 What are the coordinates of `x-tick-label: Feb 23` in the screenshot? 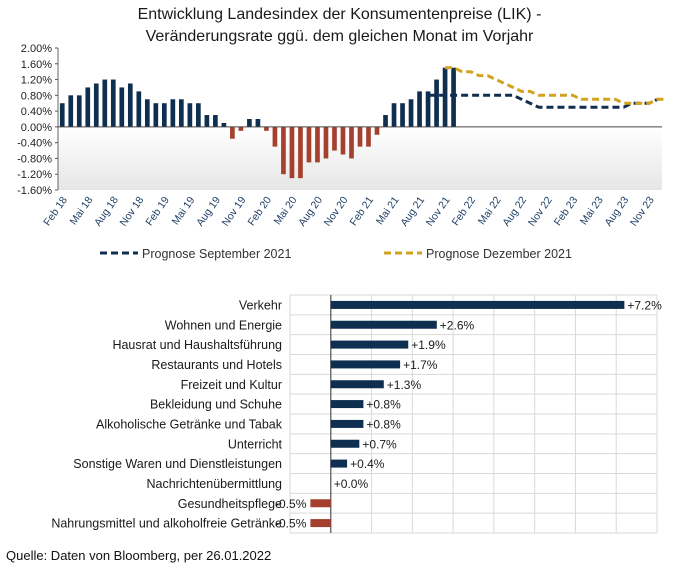 It's located at (566, 211).